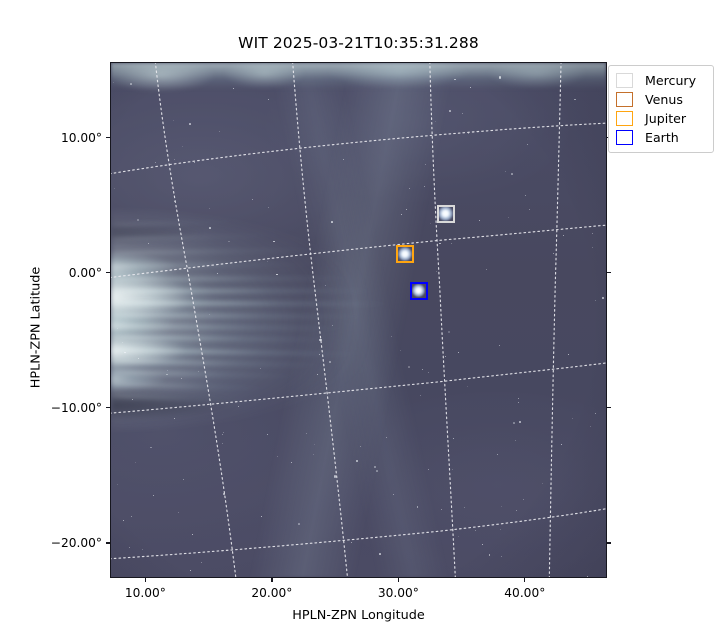  I want to click on legend-item-mercury: Mercury, so click(661, 80).